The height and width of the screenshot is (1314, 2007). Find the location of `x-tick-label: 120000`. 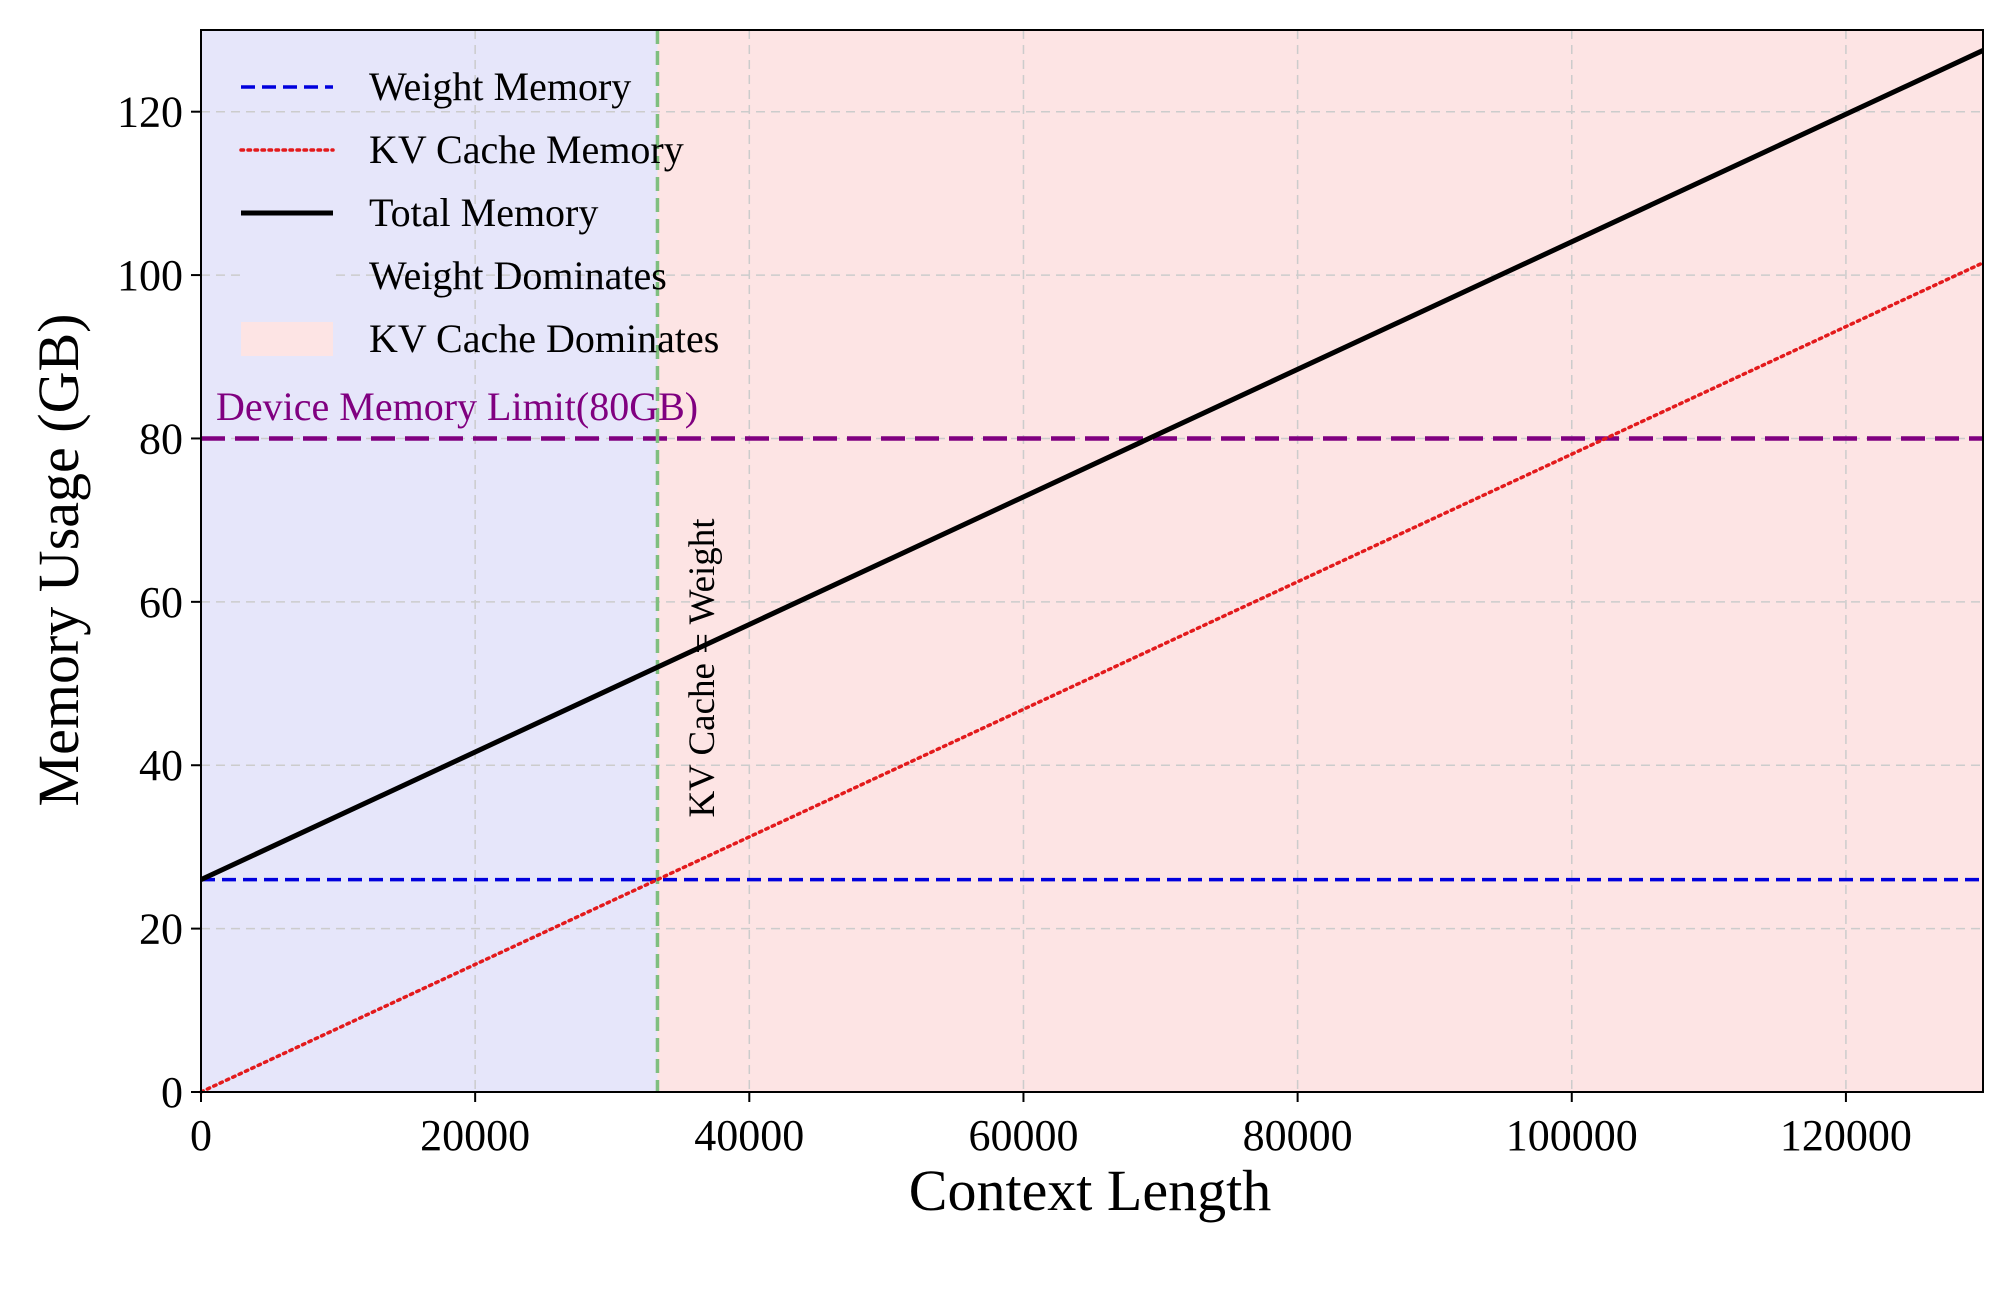

x-tick-label: 120000 is located at coordinates (1846, 1135).